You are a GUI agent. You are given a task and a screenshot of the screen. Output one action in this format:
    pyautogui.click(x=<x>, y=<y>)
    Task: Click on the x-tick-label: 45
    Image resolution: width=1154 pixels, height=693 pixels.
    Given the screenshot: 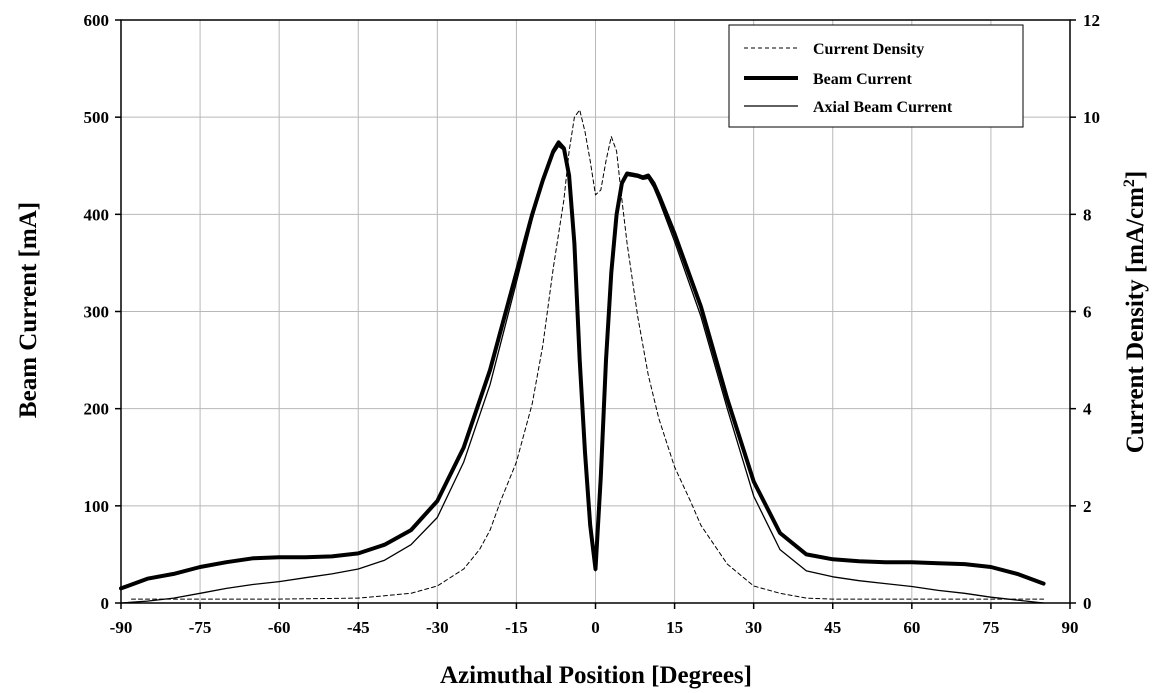 What is the action you would take?
    pyautogui.click(x=832, y=627)
    